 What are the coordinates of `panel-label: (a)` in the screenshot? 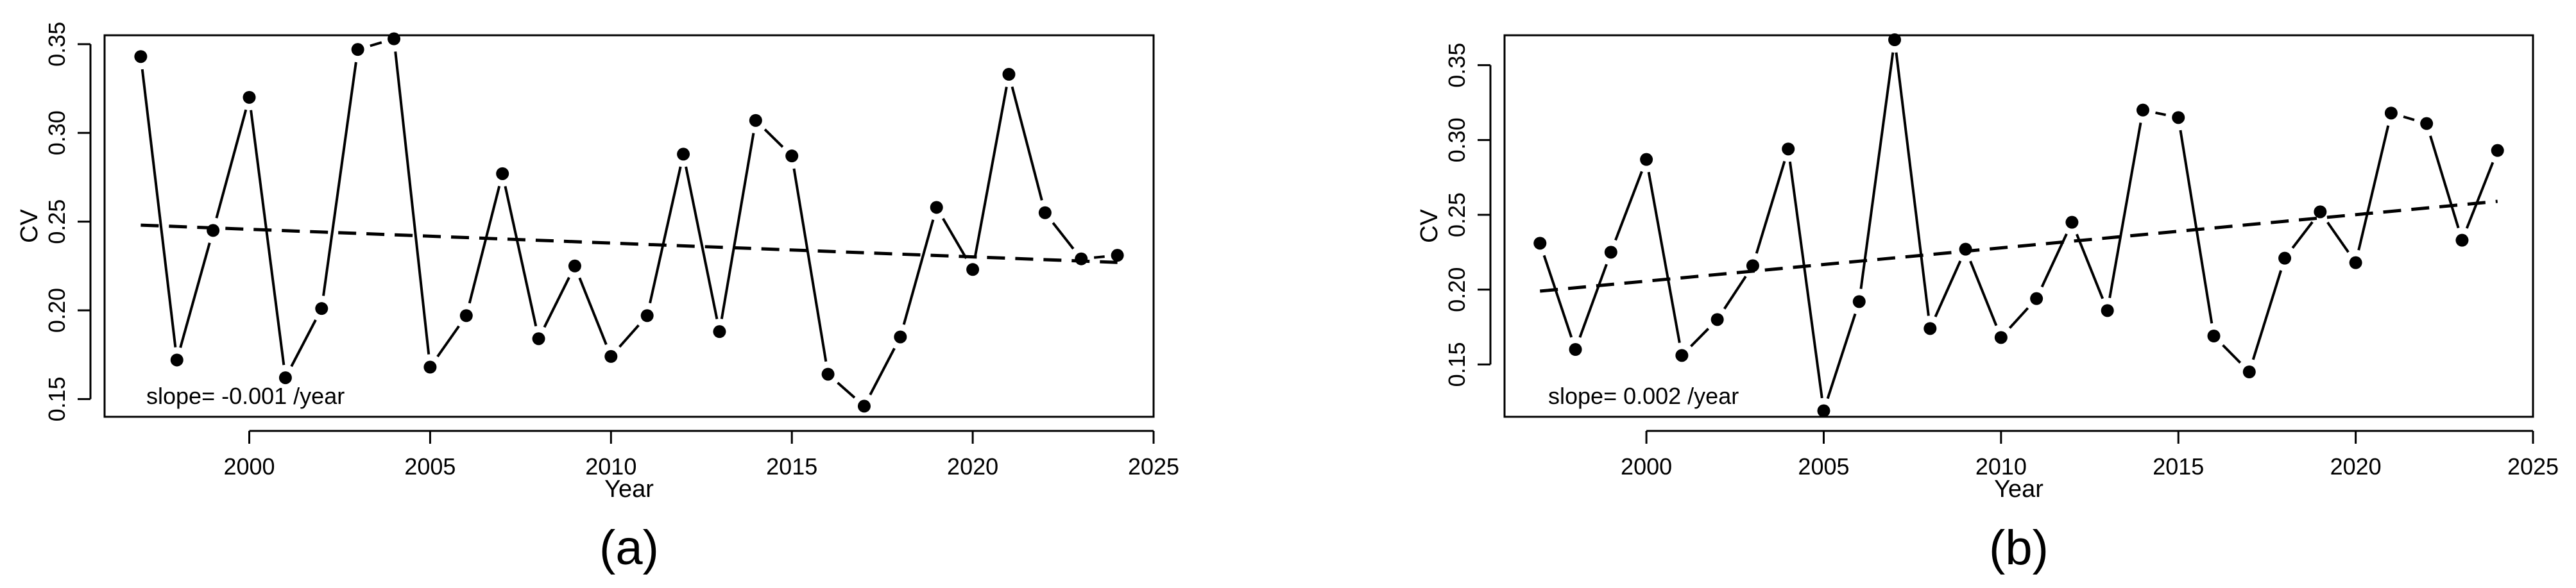 It's located at (629, 548).